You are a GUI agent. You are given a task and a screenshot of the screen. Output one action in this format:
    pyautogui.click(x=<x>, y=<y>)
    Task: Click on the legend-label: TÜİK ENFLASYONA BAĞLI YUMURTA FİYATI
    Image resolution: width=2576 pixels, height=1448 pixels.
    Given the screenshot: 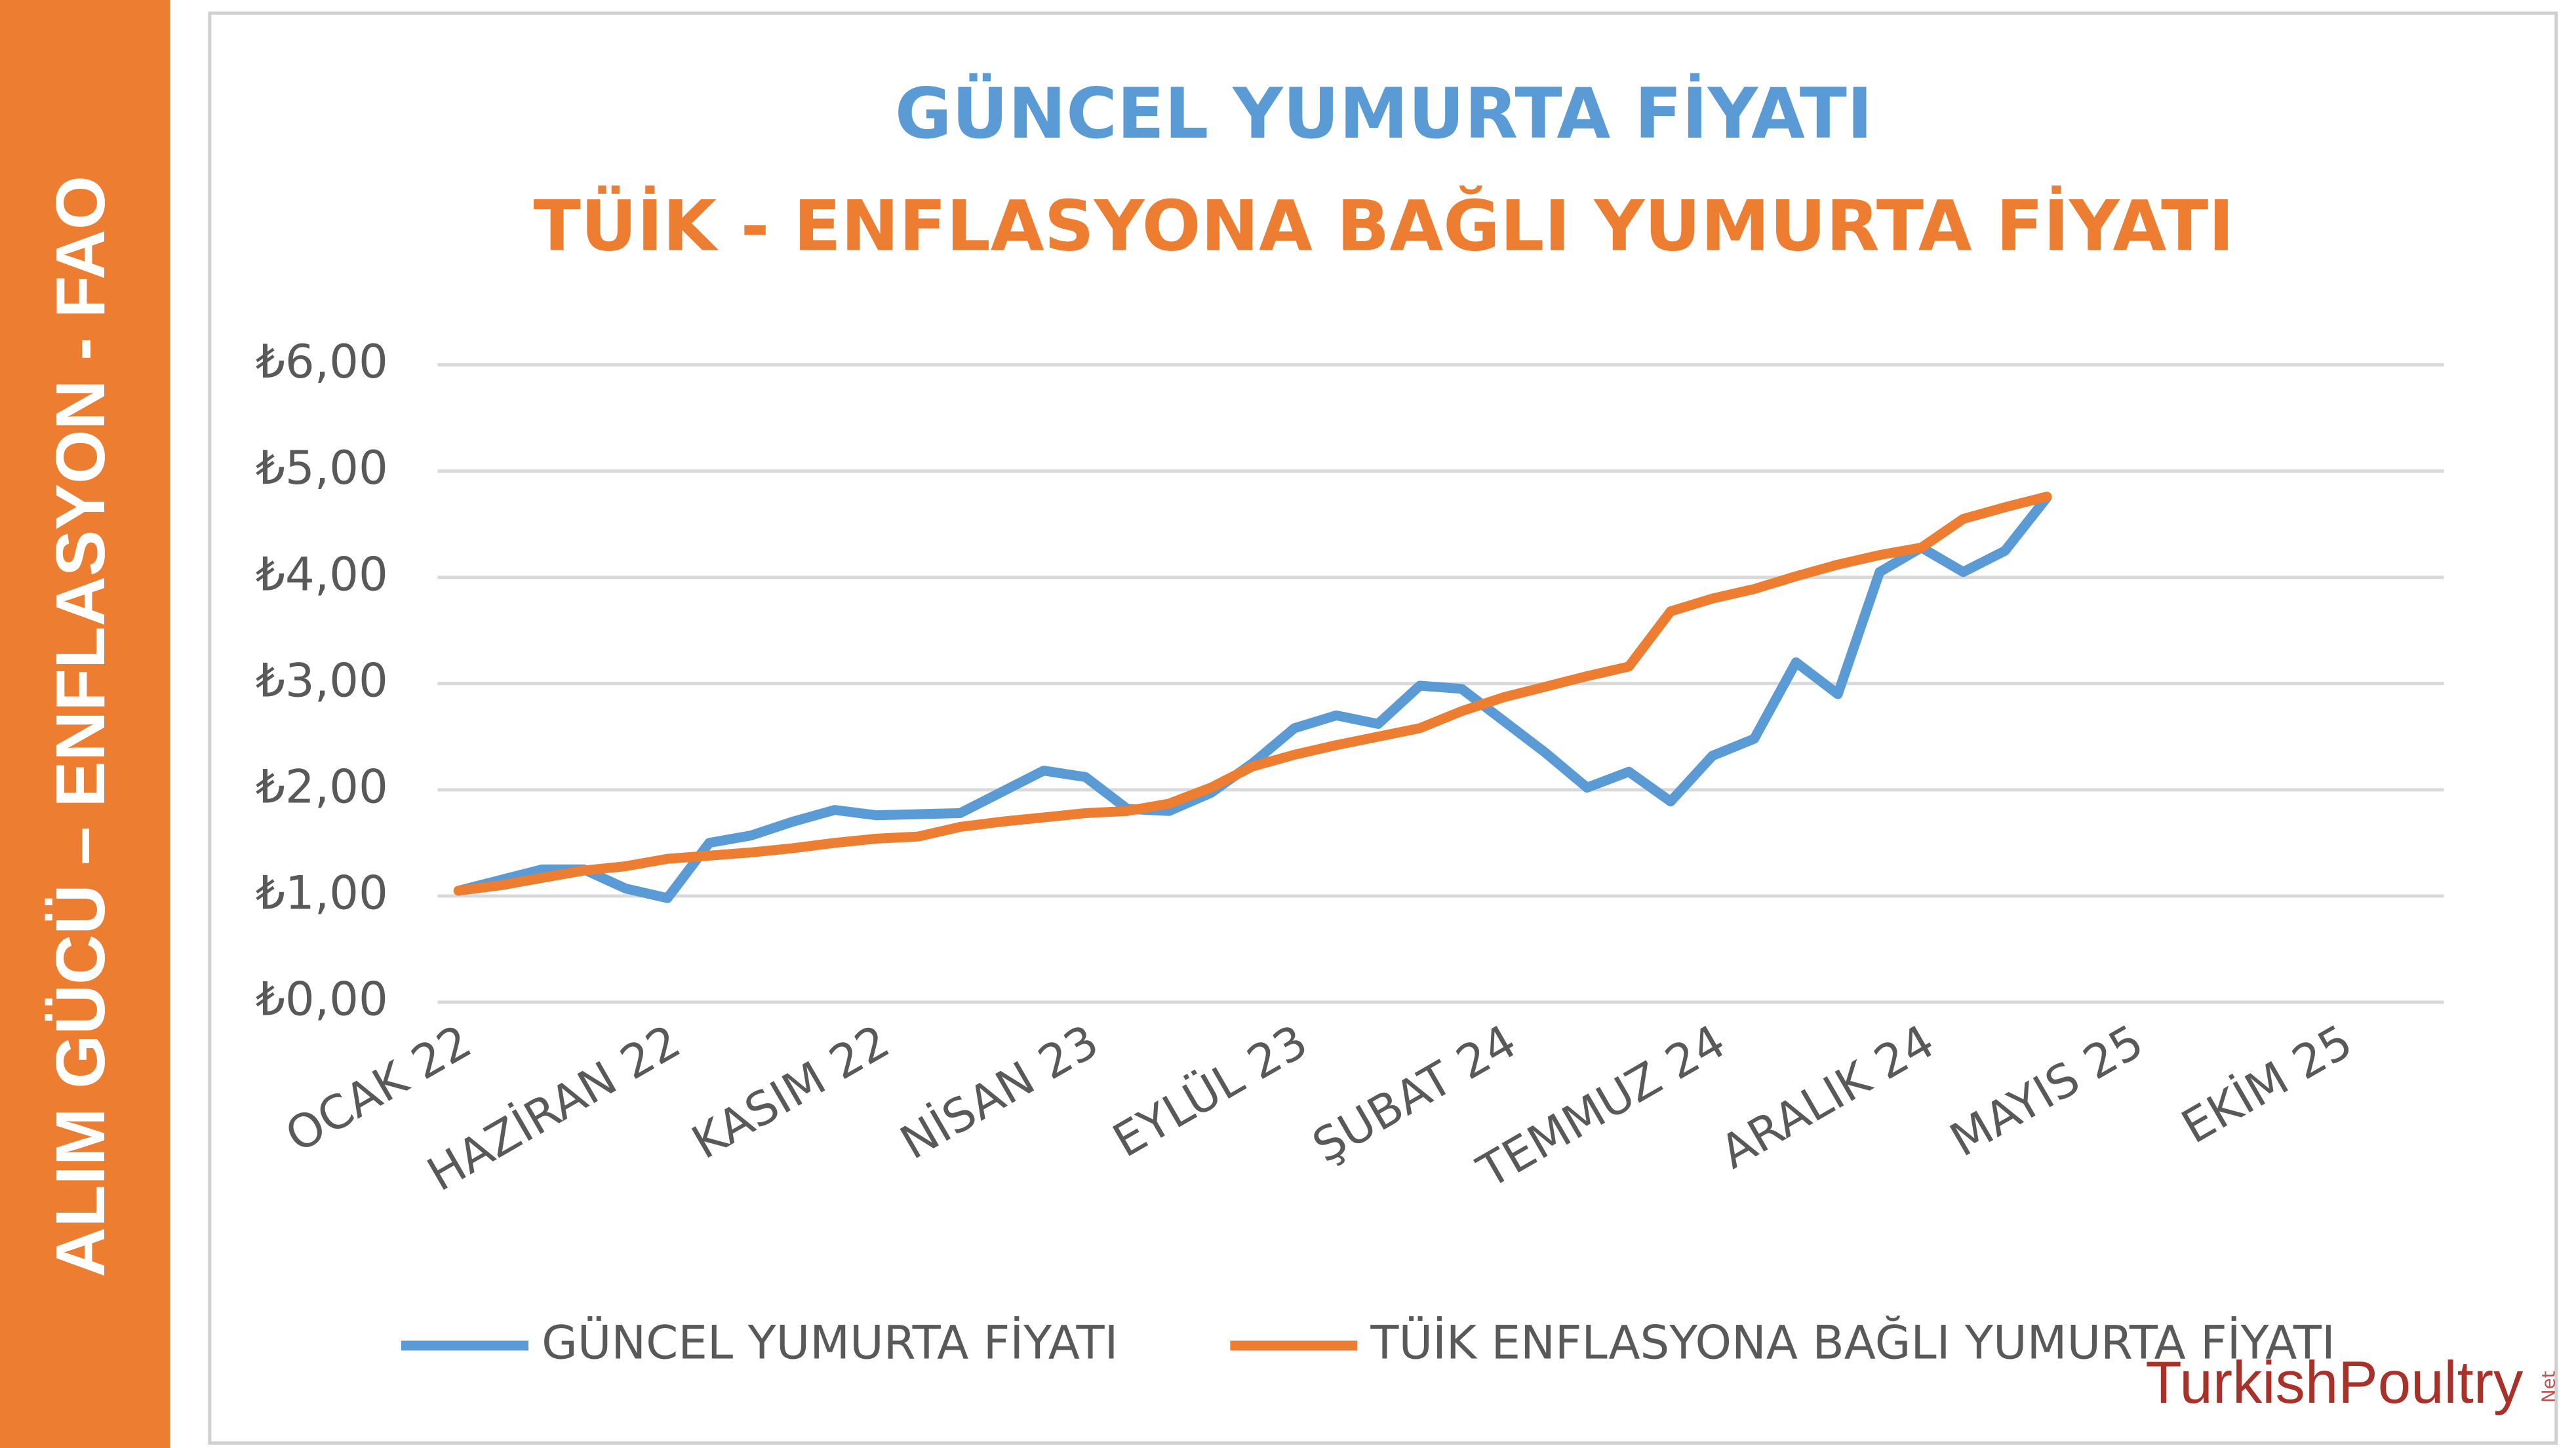 What is the action you would take?
    pyautogui.click(x=1852, y=1341)
    